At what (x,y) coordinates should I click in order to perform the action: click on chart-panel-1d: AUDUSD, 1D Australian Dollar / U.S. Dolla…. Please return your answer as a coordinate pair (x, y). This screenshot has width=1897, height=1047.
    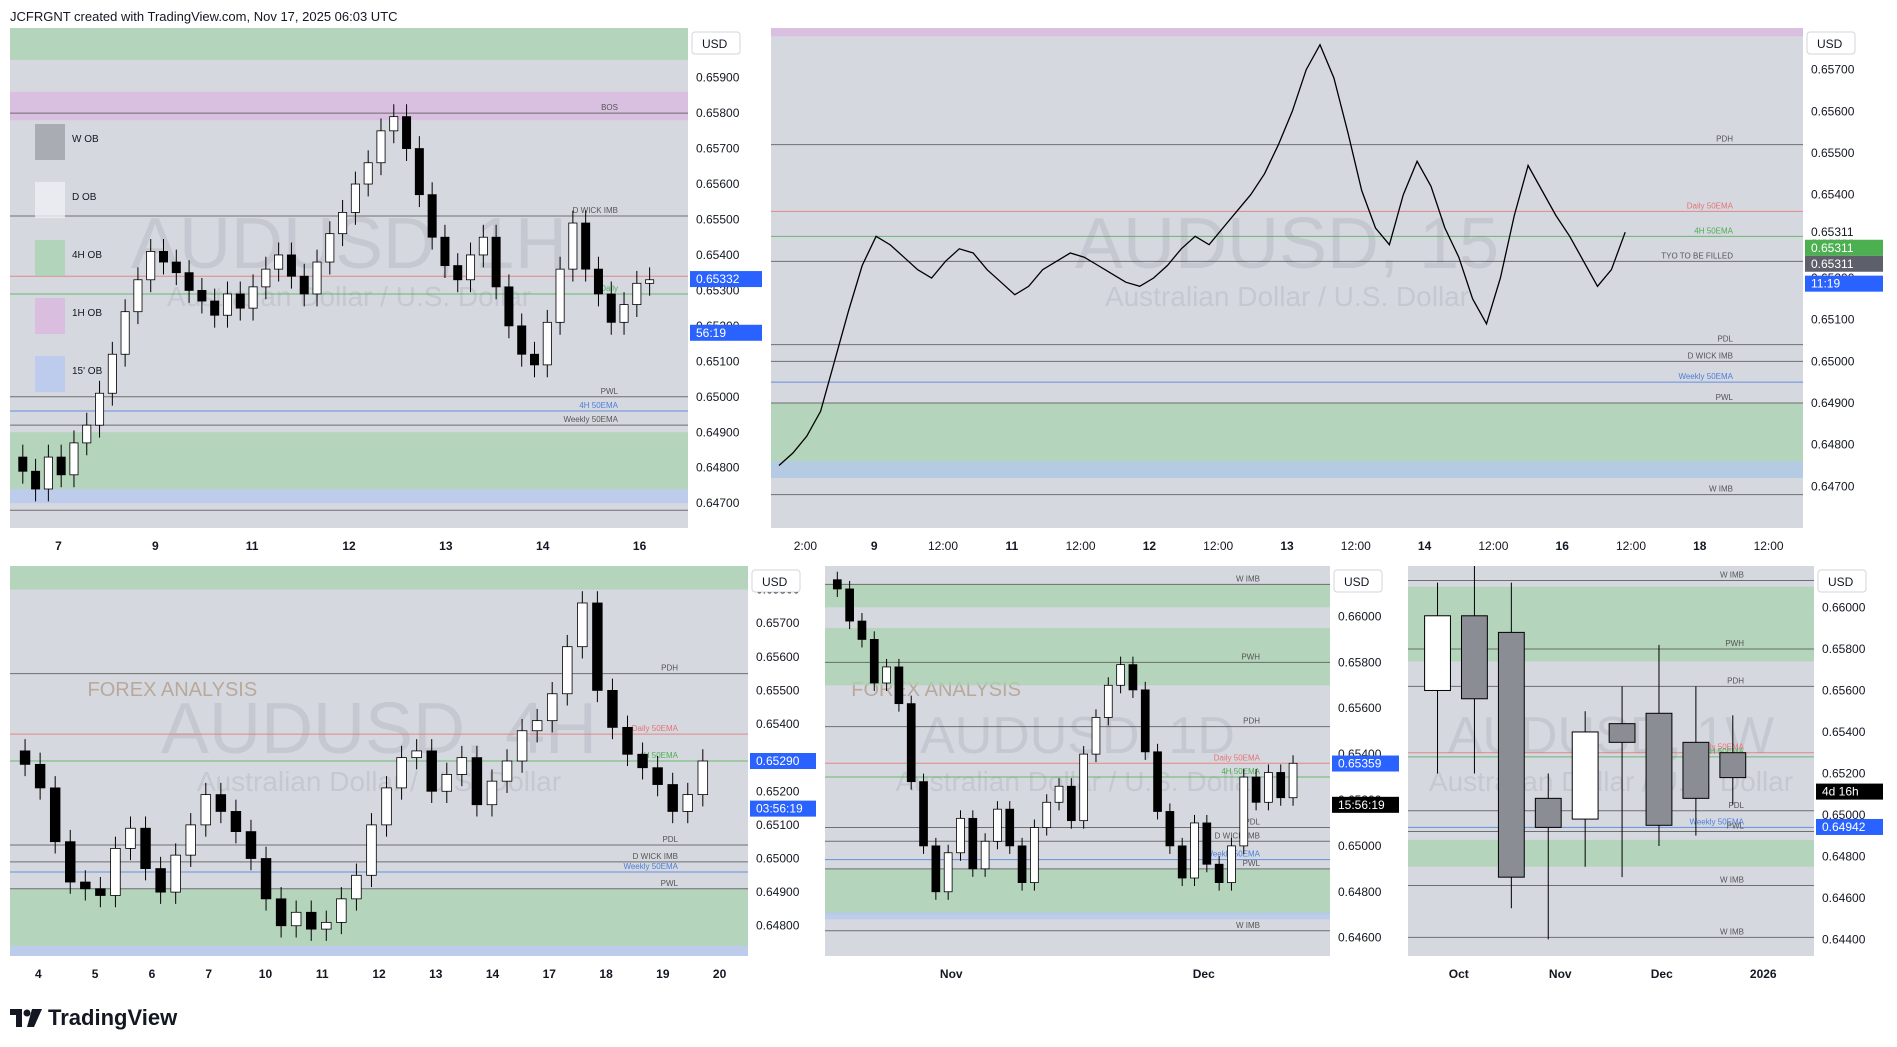
    Looking at the image, I should click on (1114, 776).